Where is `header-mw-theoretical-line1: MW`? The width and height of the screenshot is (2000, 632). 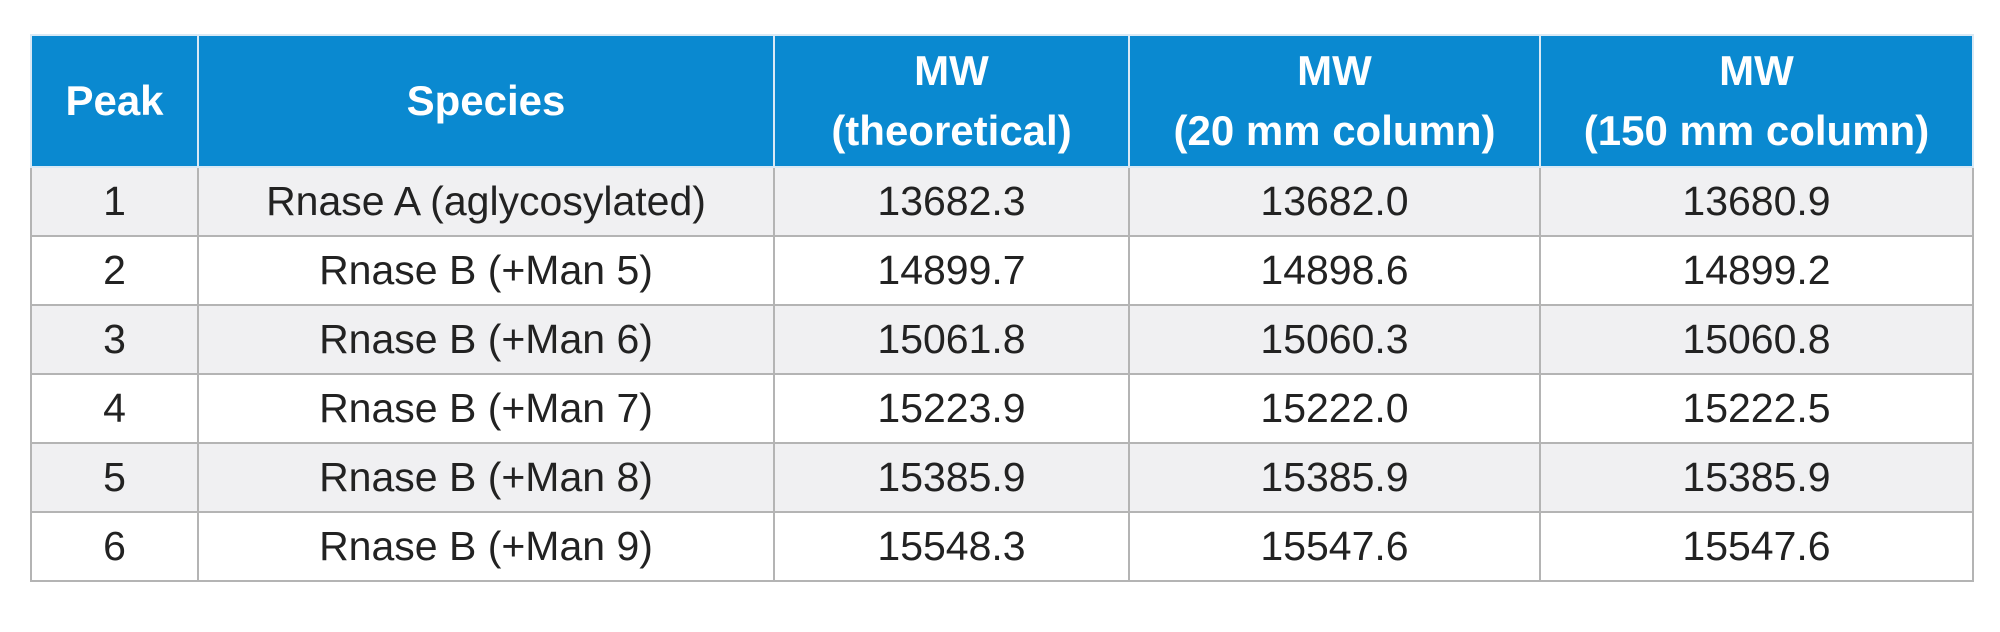
header-mw-theoretical-line1: MW is located at coordinates (951, 70).